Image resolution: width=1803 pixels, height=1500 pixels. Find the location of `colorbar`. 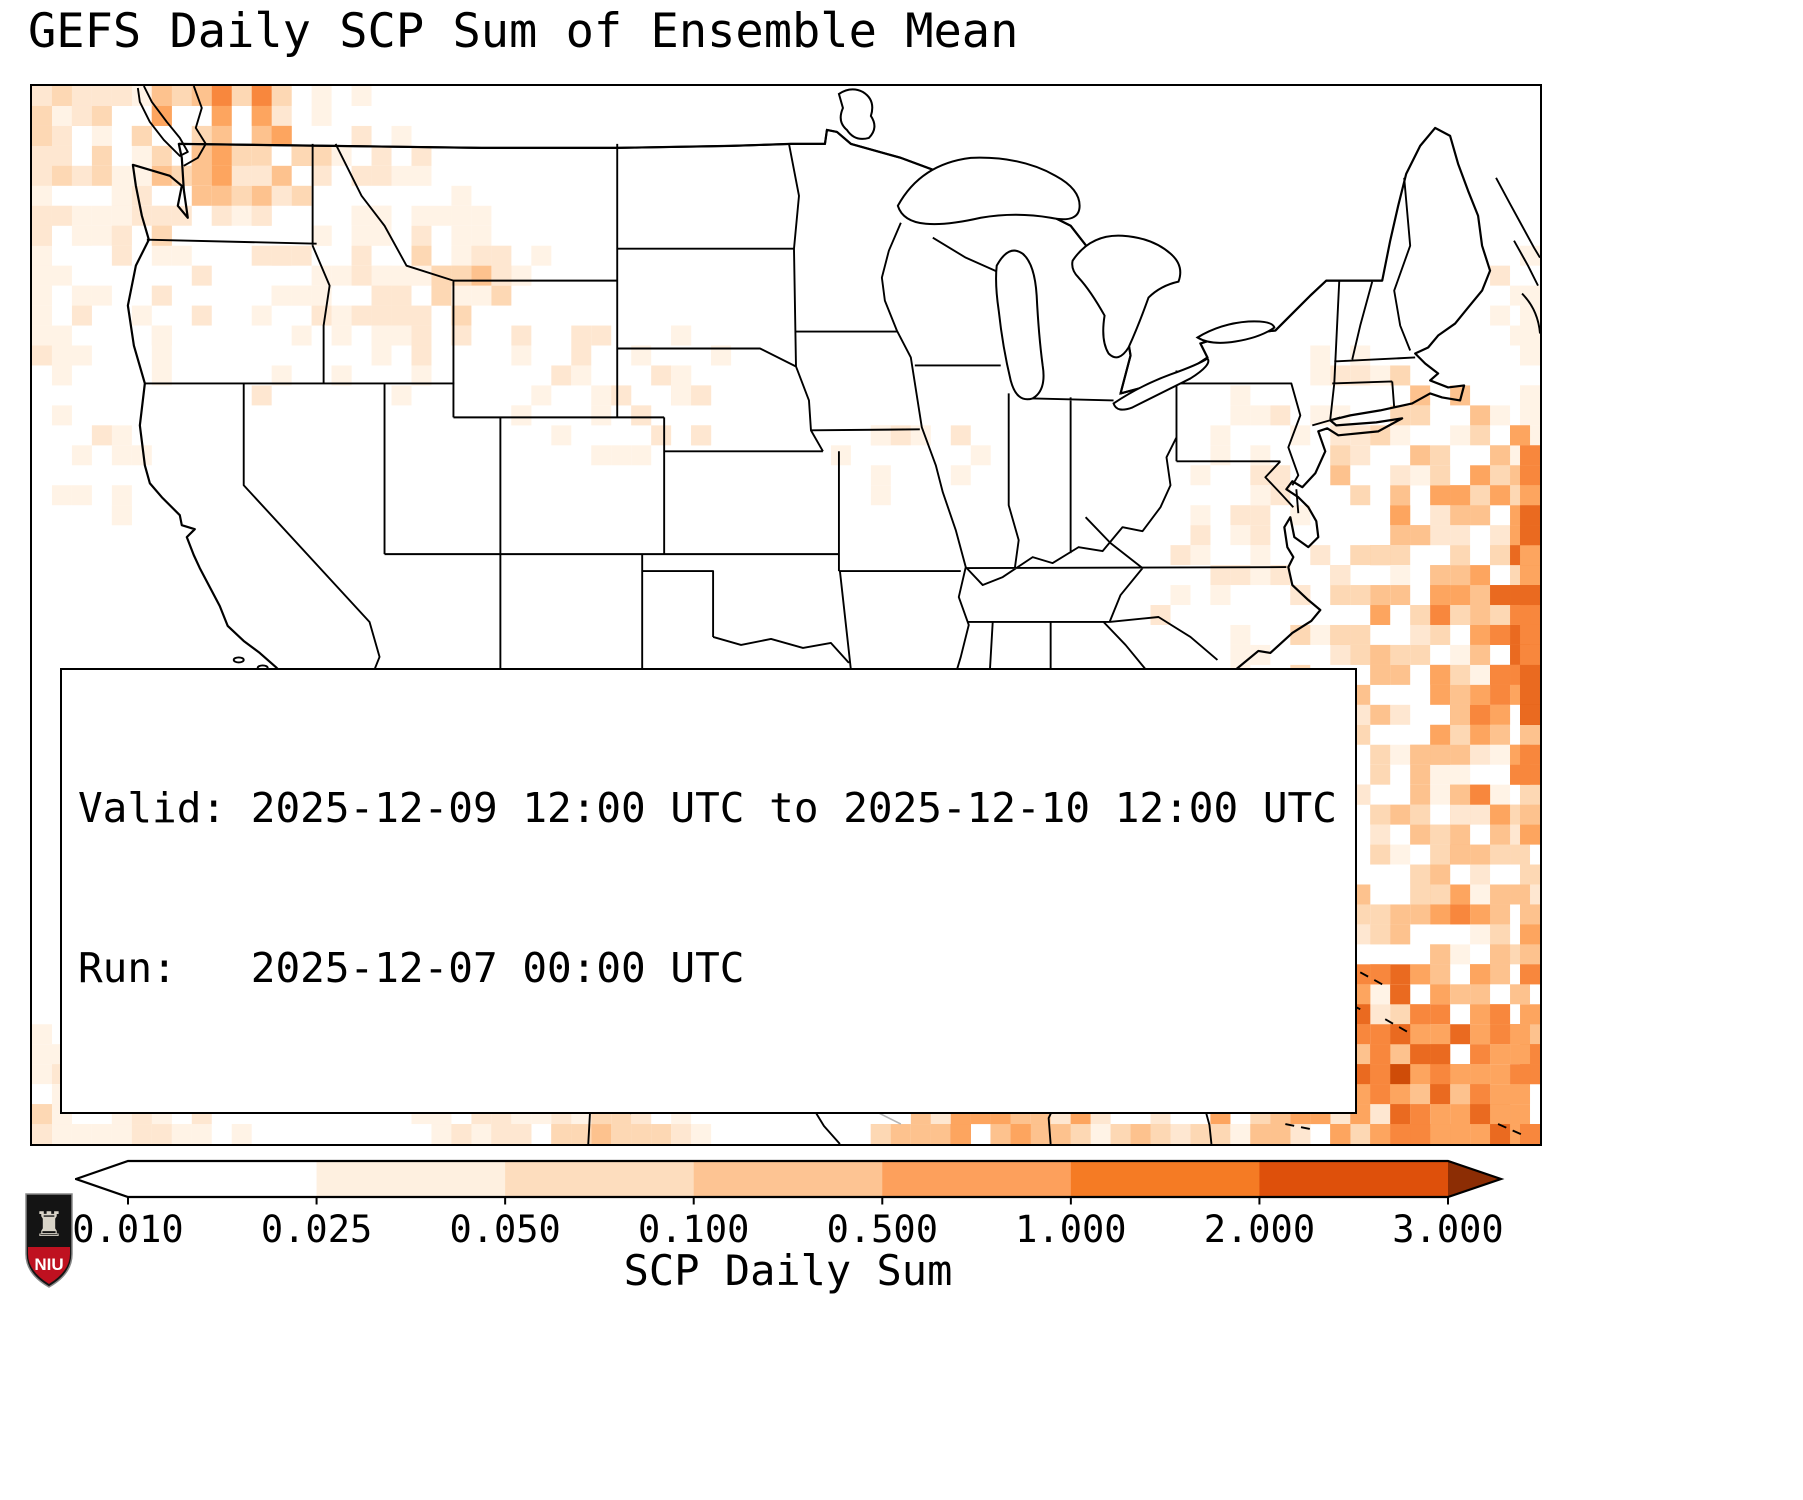

colorbar is located at coordinates (790, 1182).